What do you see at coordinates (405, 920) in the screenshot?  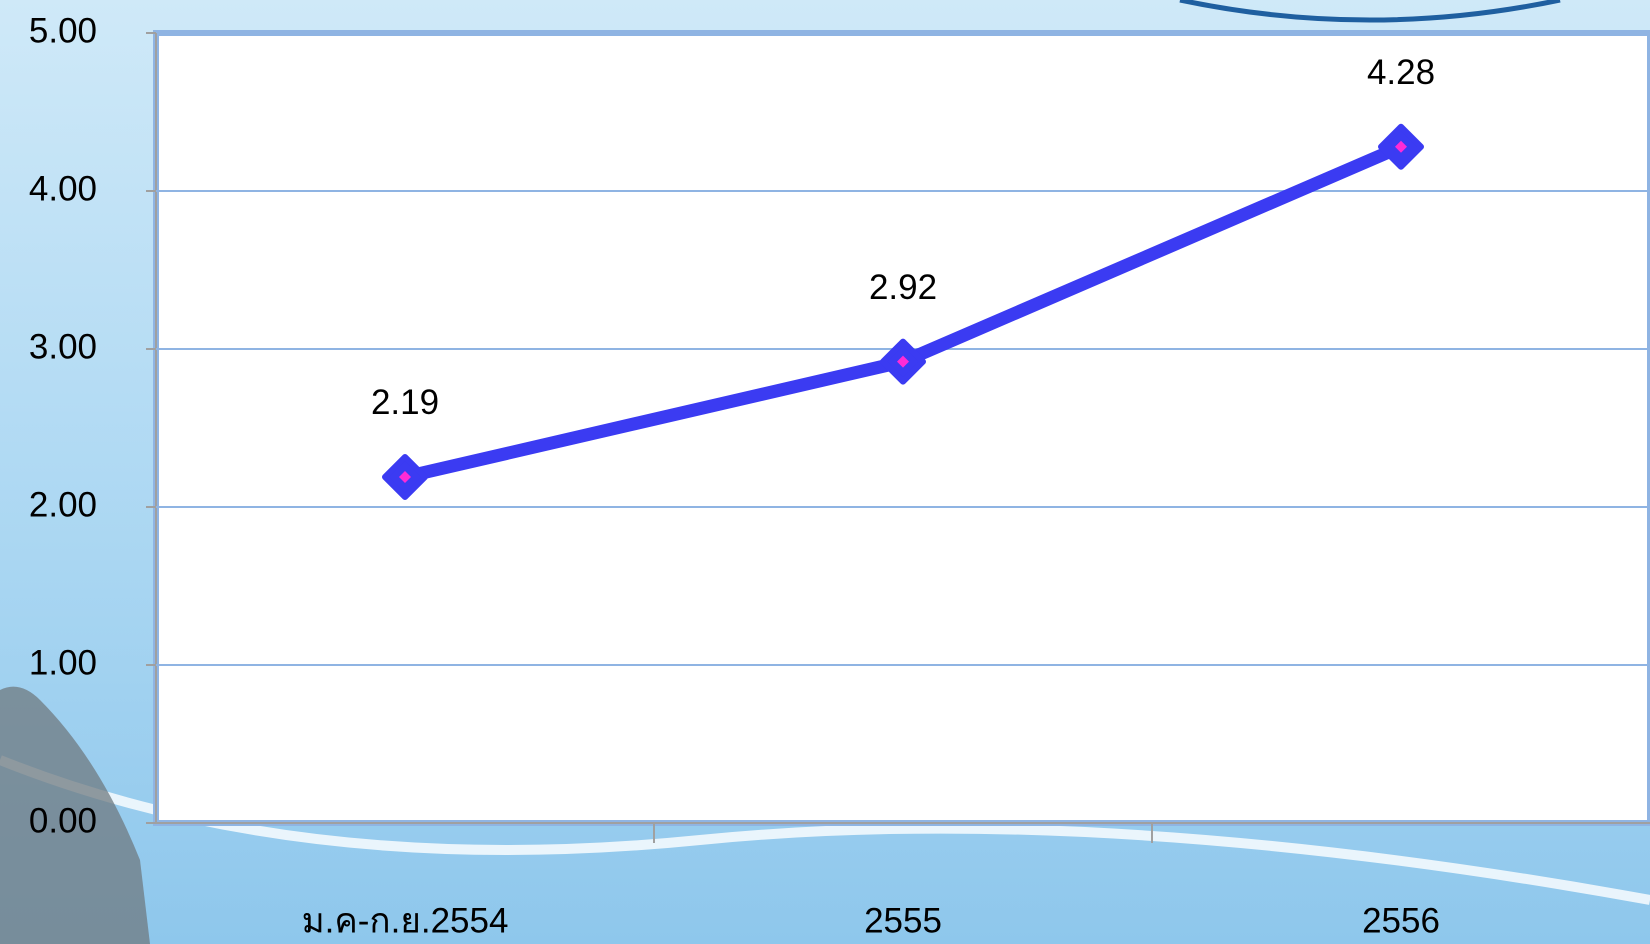 I see `x-tick-label: ม.ค-ก.ย.2554` at bounding box center [405, 920].